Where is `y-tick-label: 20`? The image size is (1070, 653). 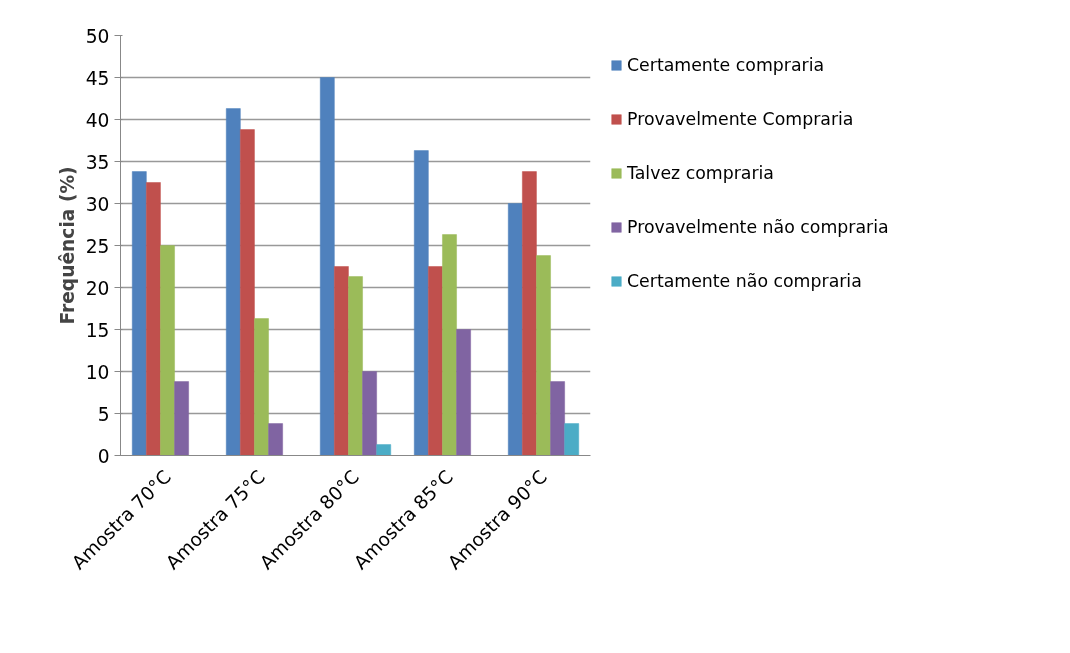
y-tick-label: 20 is located at coordinates (97, 288).